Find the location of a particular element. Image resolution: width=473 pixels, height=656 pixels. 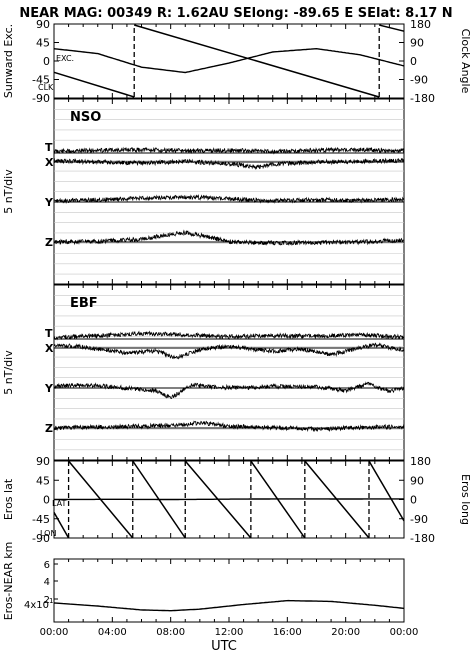

eros-coords-left-label: Eros lat is located at coordinates (8, 499).